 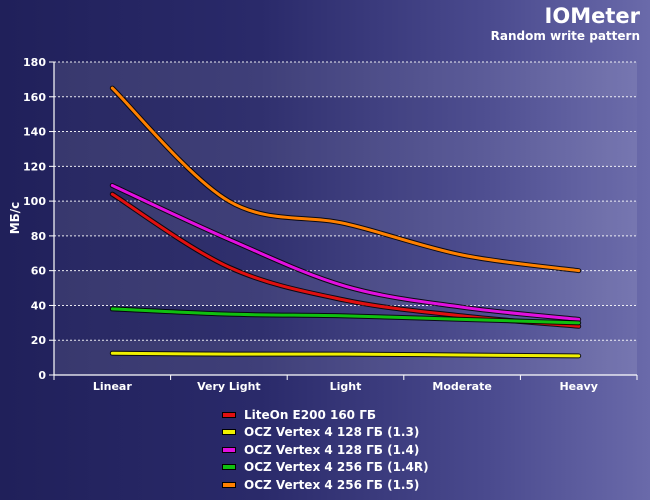 I want to click on legend-item: OCZ Vertex 4 128 ГБ (1.3), so click(x=325, y=433).